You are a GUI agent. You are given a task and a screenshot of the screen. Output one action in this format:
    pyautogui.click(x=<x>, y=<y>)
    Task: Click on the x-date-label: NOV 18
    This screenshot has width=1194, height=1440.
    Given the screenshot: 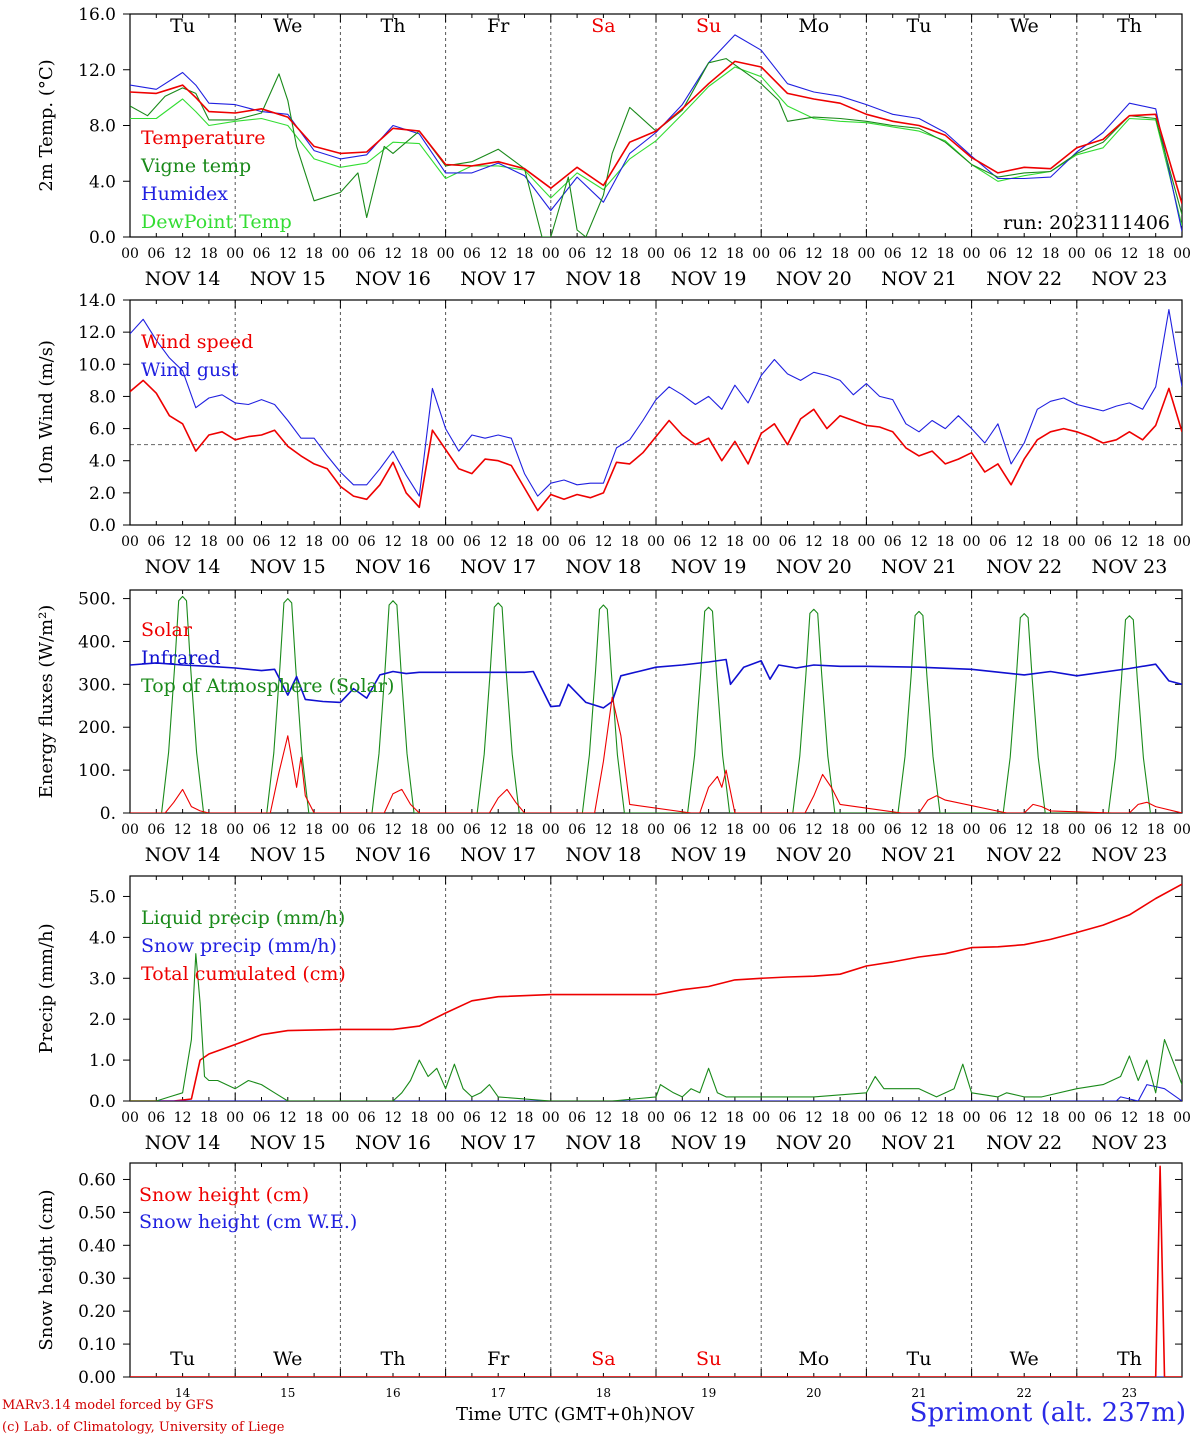 What is the action you would take?
    pyautogui.click(x=603, y=1143)
    